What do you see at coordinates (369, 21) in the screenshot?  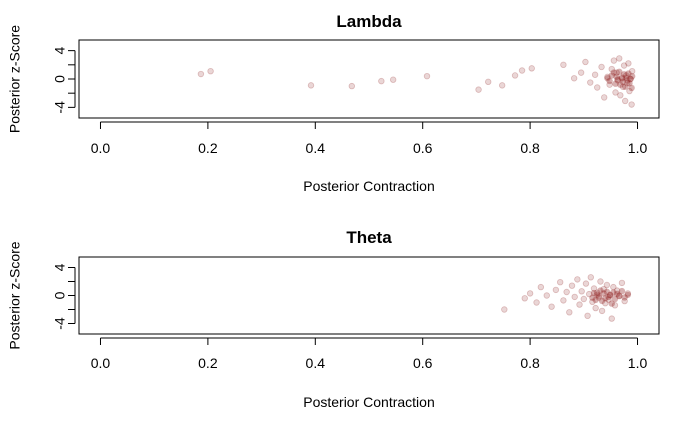 I see `chart-title: Lambda` at bounding box center [369, 21].